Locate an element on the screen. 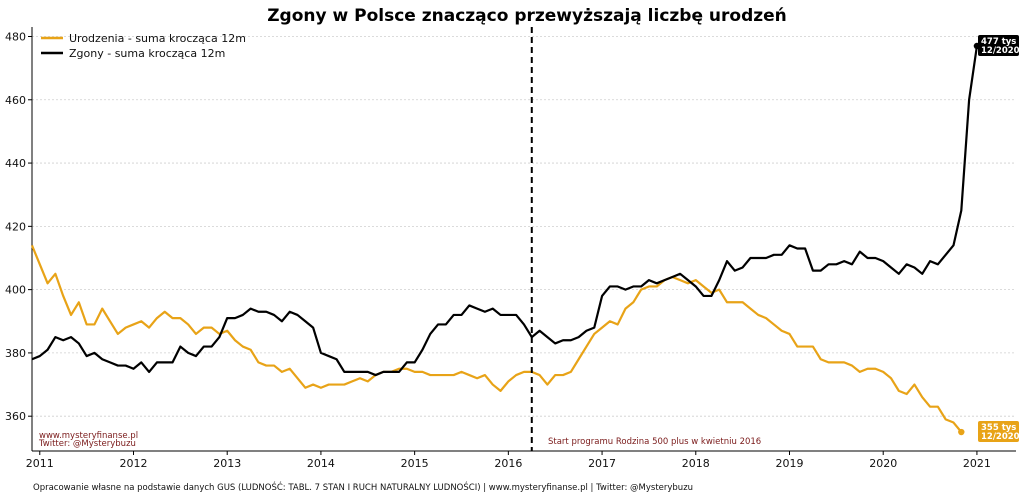 Image resolution: width=1024 pixels, height=498 pixels. y-tick-label-480: 480 is located at coordinates (15, 36).